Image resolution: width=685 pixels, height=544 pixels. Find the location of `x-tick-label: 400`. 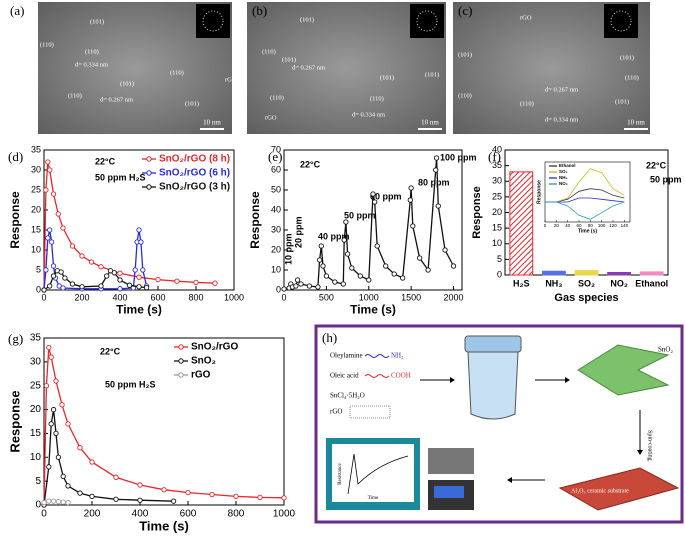

x-tick-label: 400 is located at coordinates (119, 297).